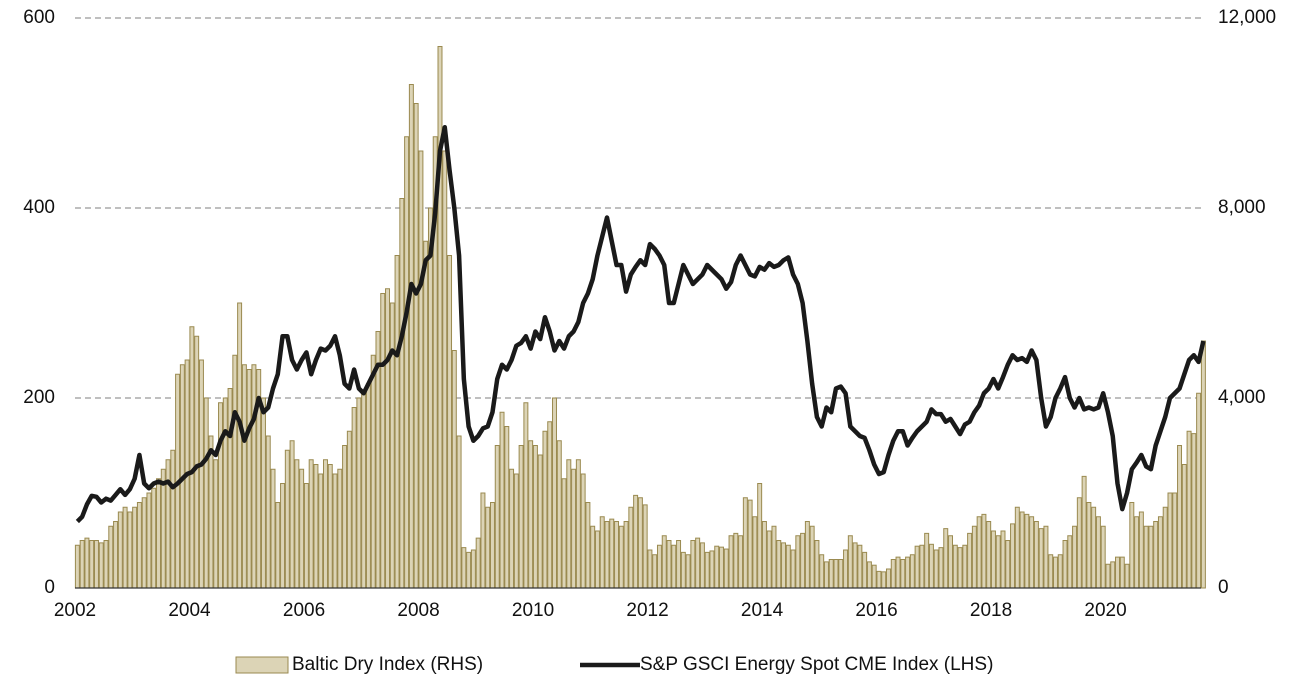  What do you see at coordinates (991, 610) in the screenshot?
I see `x-tick-label: 2018` at bounding box center [991, 610].